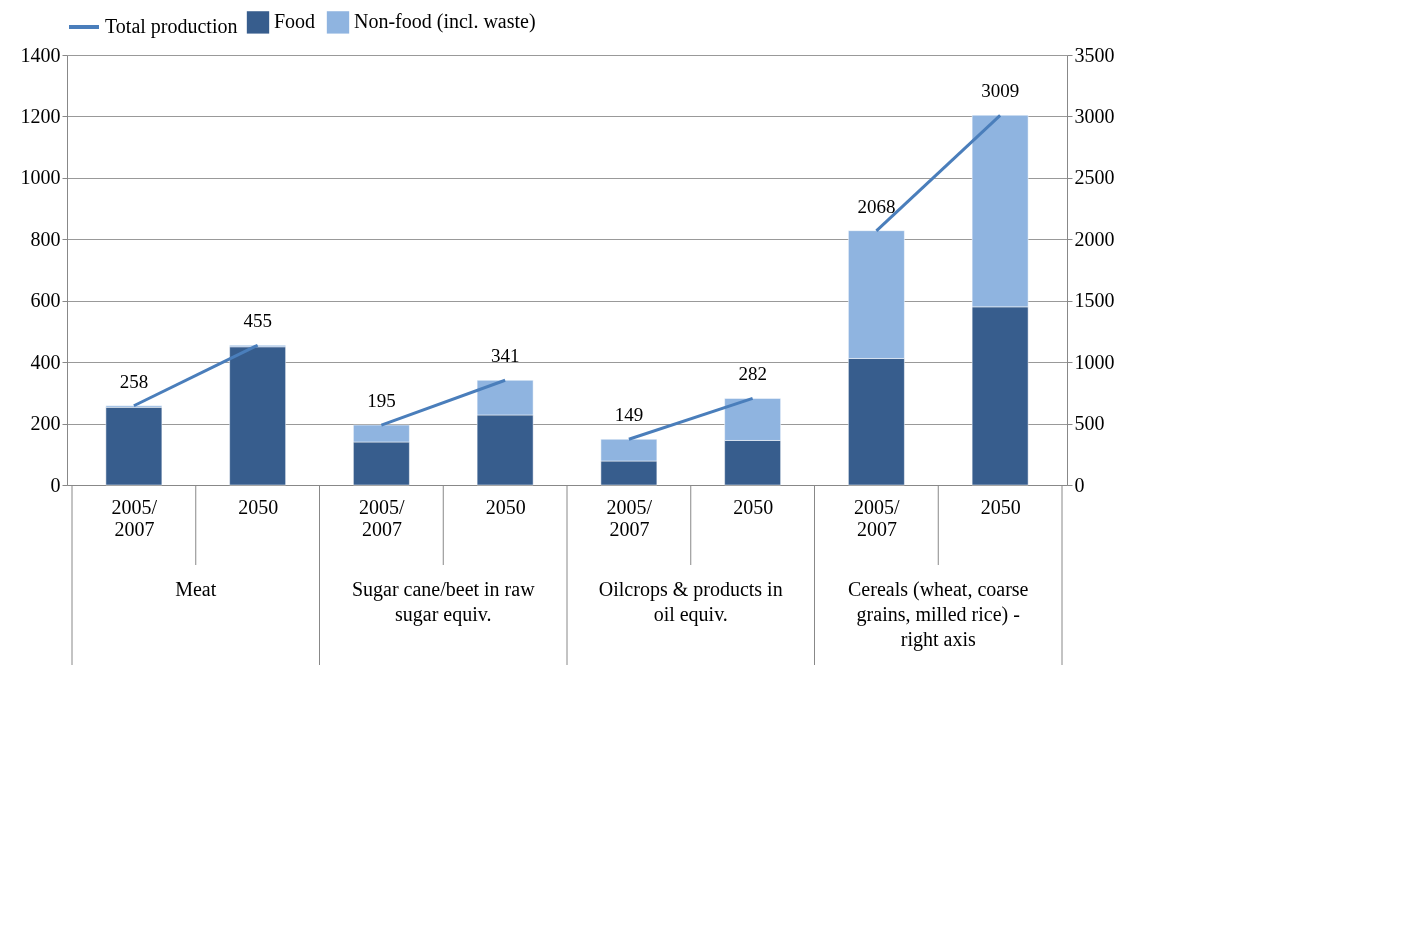  What do you see at coordinates (381, 401) in the screenshot?
I see `data-label: 195` at bounding box center [381, 401].